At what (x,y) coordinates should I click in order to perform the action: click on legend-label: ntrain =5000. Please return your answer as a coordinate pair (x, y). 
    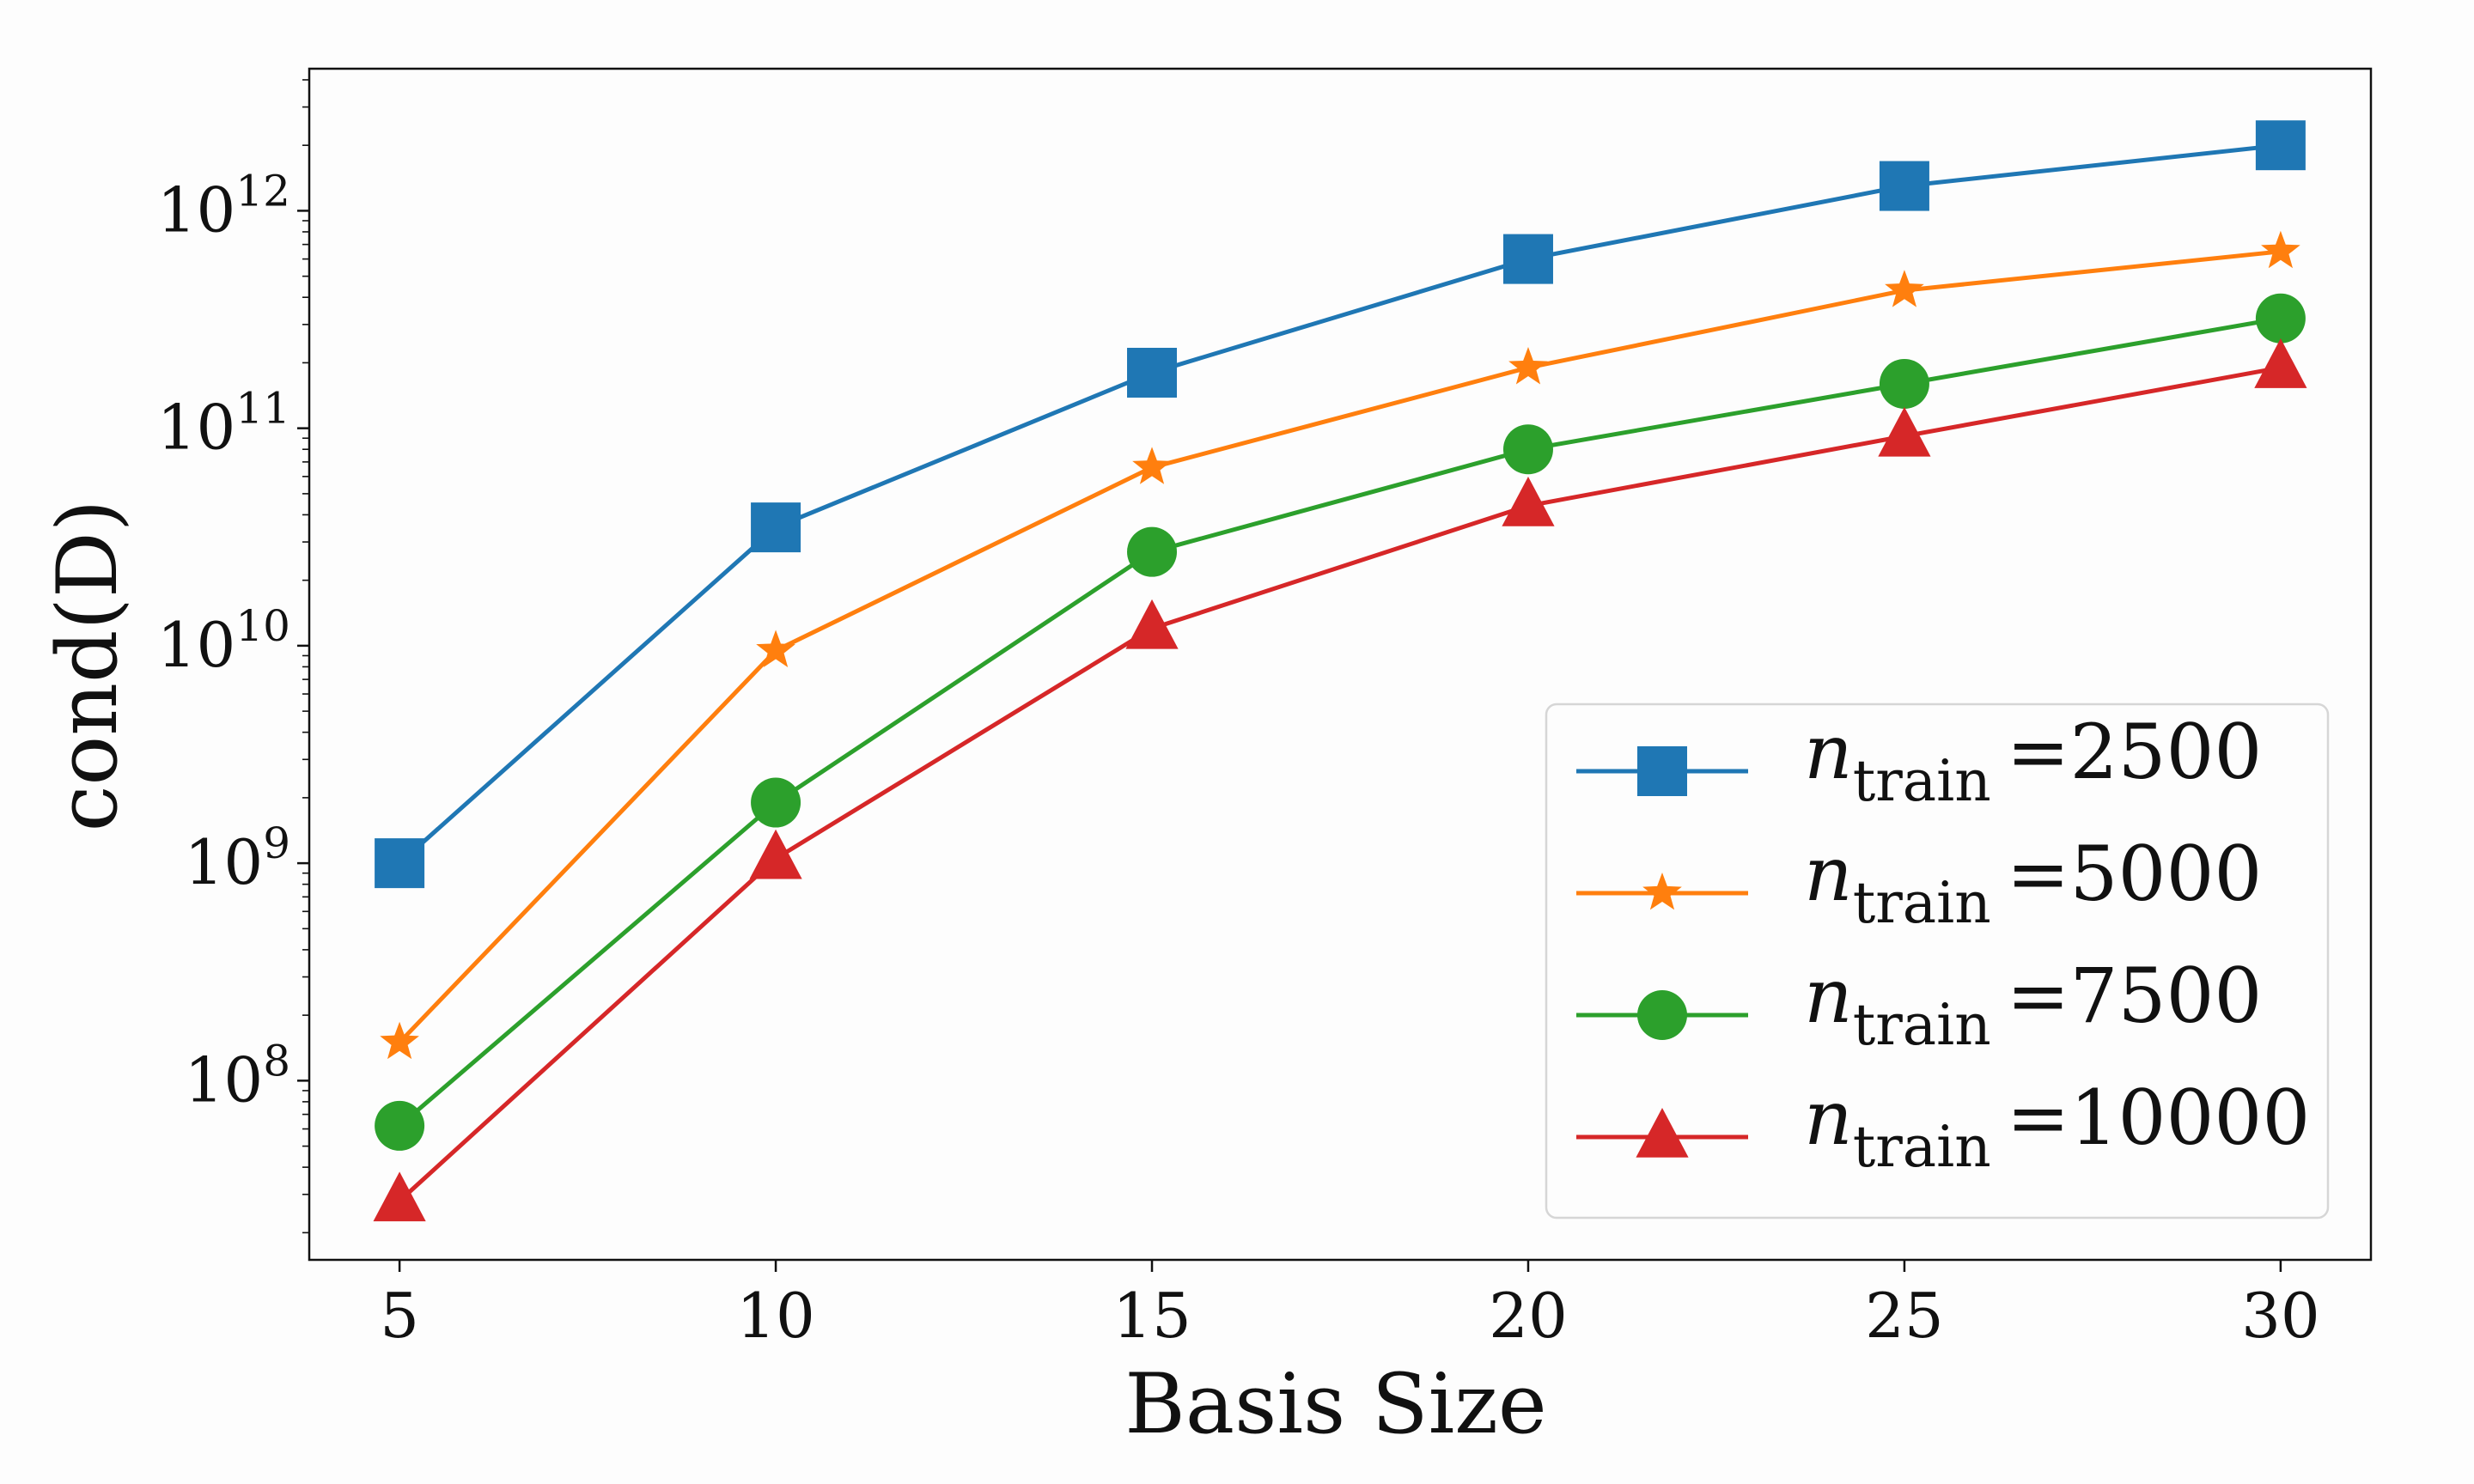
    Looking at the image, I should click on (2033, 883).